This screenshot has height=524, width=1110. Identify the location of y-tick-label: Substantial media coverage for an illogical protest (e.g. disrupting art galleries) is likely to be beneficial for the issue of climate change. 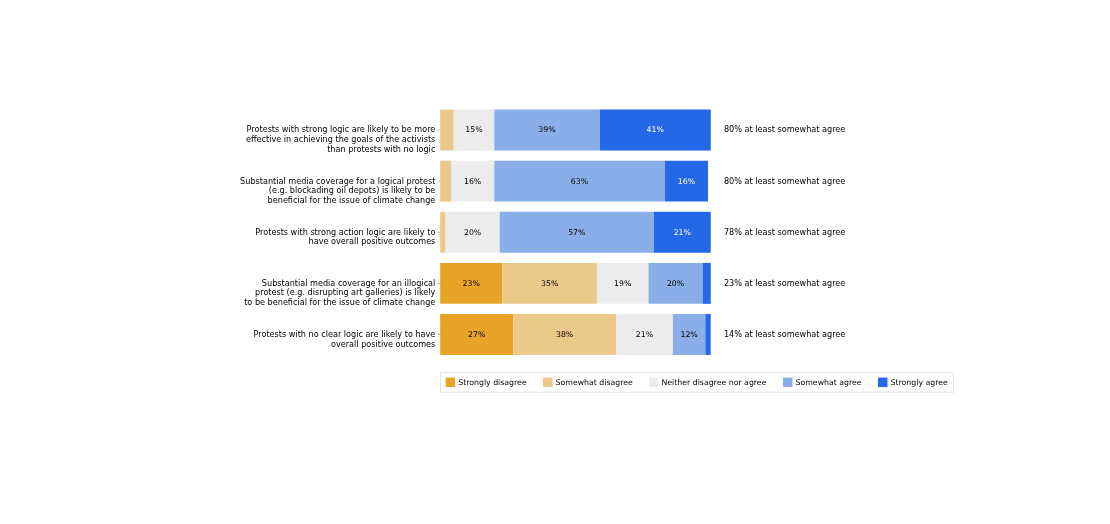
(340, 292).